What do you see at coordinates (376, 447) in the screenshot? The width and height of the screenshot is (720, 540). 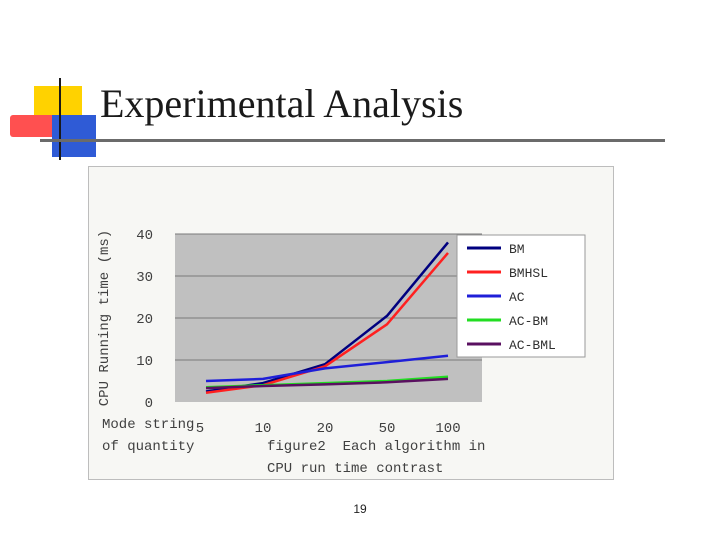 I see `figure-caption-line1: figure2 Each algorithm in` at bounding box center [376, 447].